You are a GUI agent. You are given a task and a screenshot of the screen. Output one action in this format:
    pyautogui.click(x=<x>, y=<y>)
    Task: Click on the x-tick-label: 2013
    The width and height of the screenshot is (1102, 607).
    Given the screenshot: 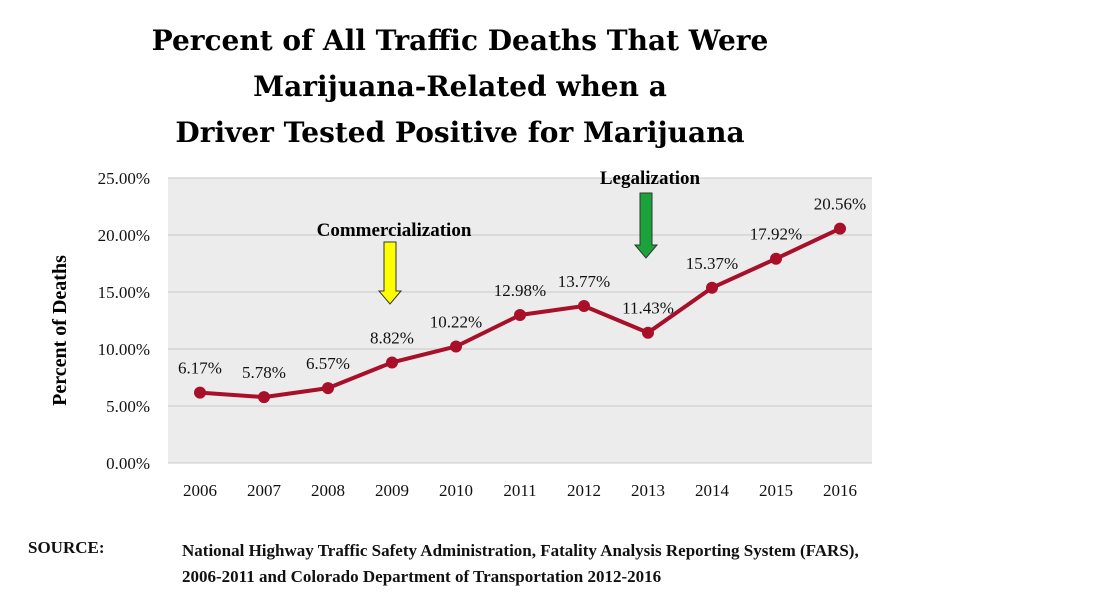 What is the action you would take?
    pyautogui.click(x=648, y=490)
    